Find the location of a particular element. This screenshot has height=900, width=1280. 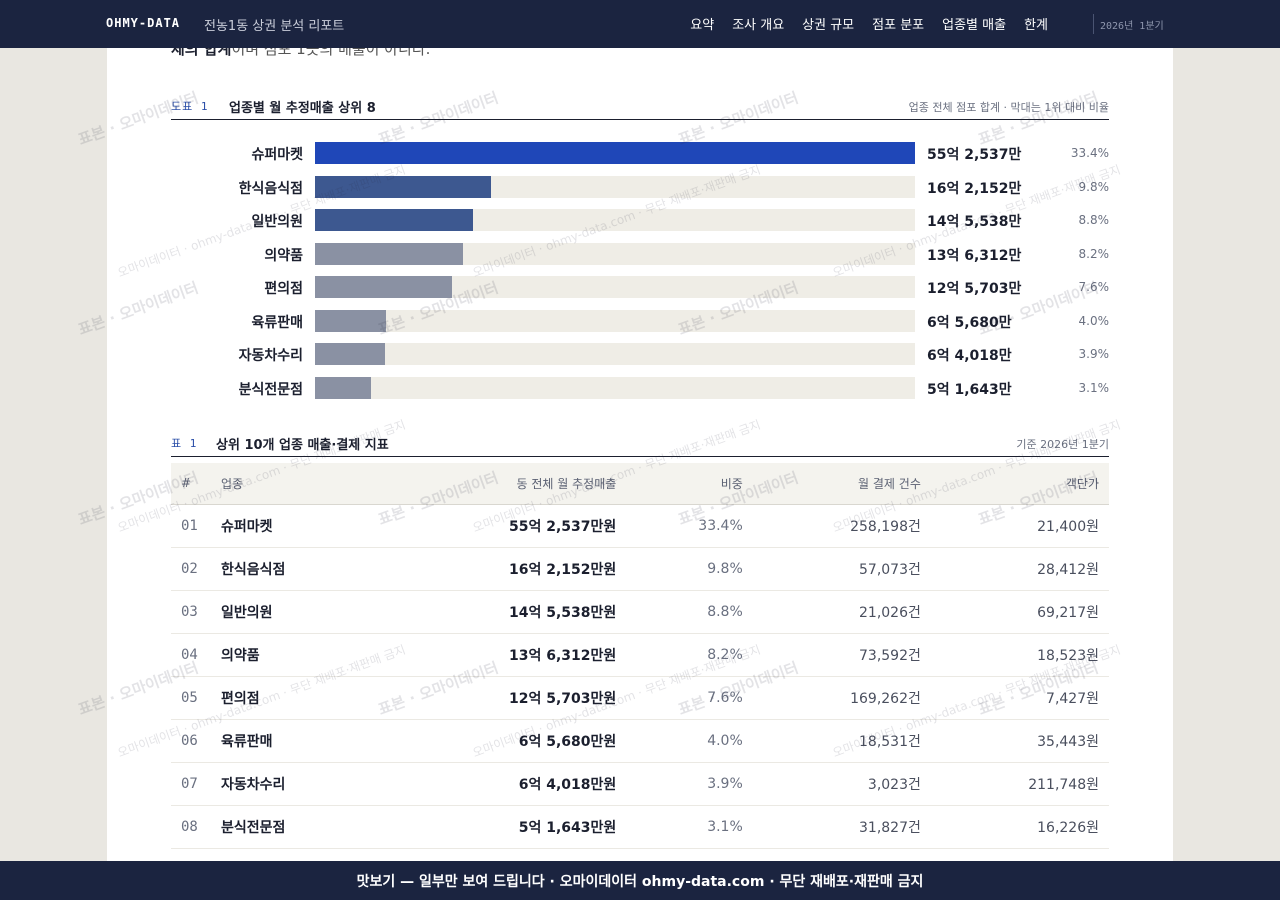

row-rank: 05 is located at coordinates (191, 698).